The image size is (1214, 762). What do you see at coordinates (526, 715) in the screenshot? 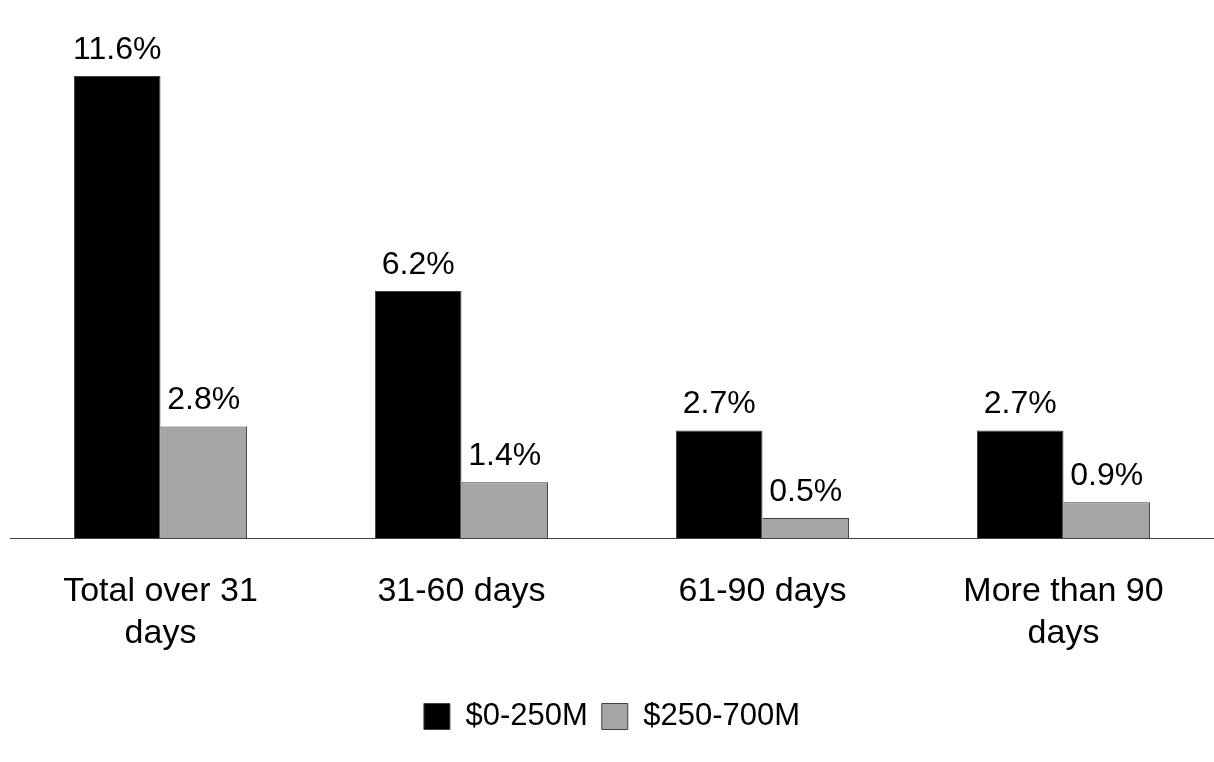
I see `legend-label: $0-250M` at bounding box center [526, 715].